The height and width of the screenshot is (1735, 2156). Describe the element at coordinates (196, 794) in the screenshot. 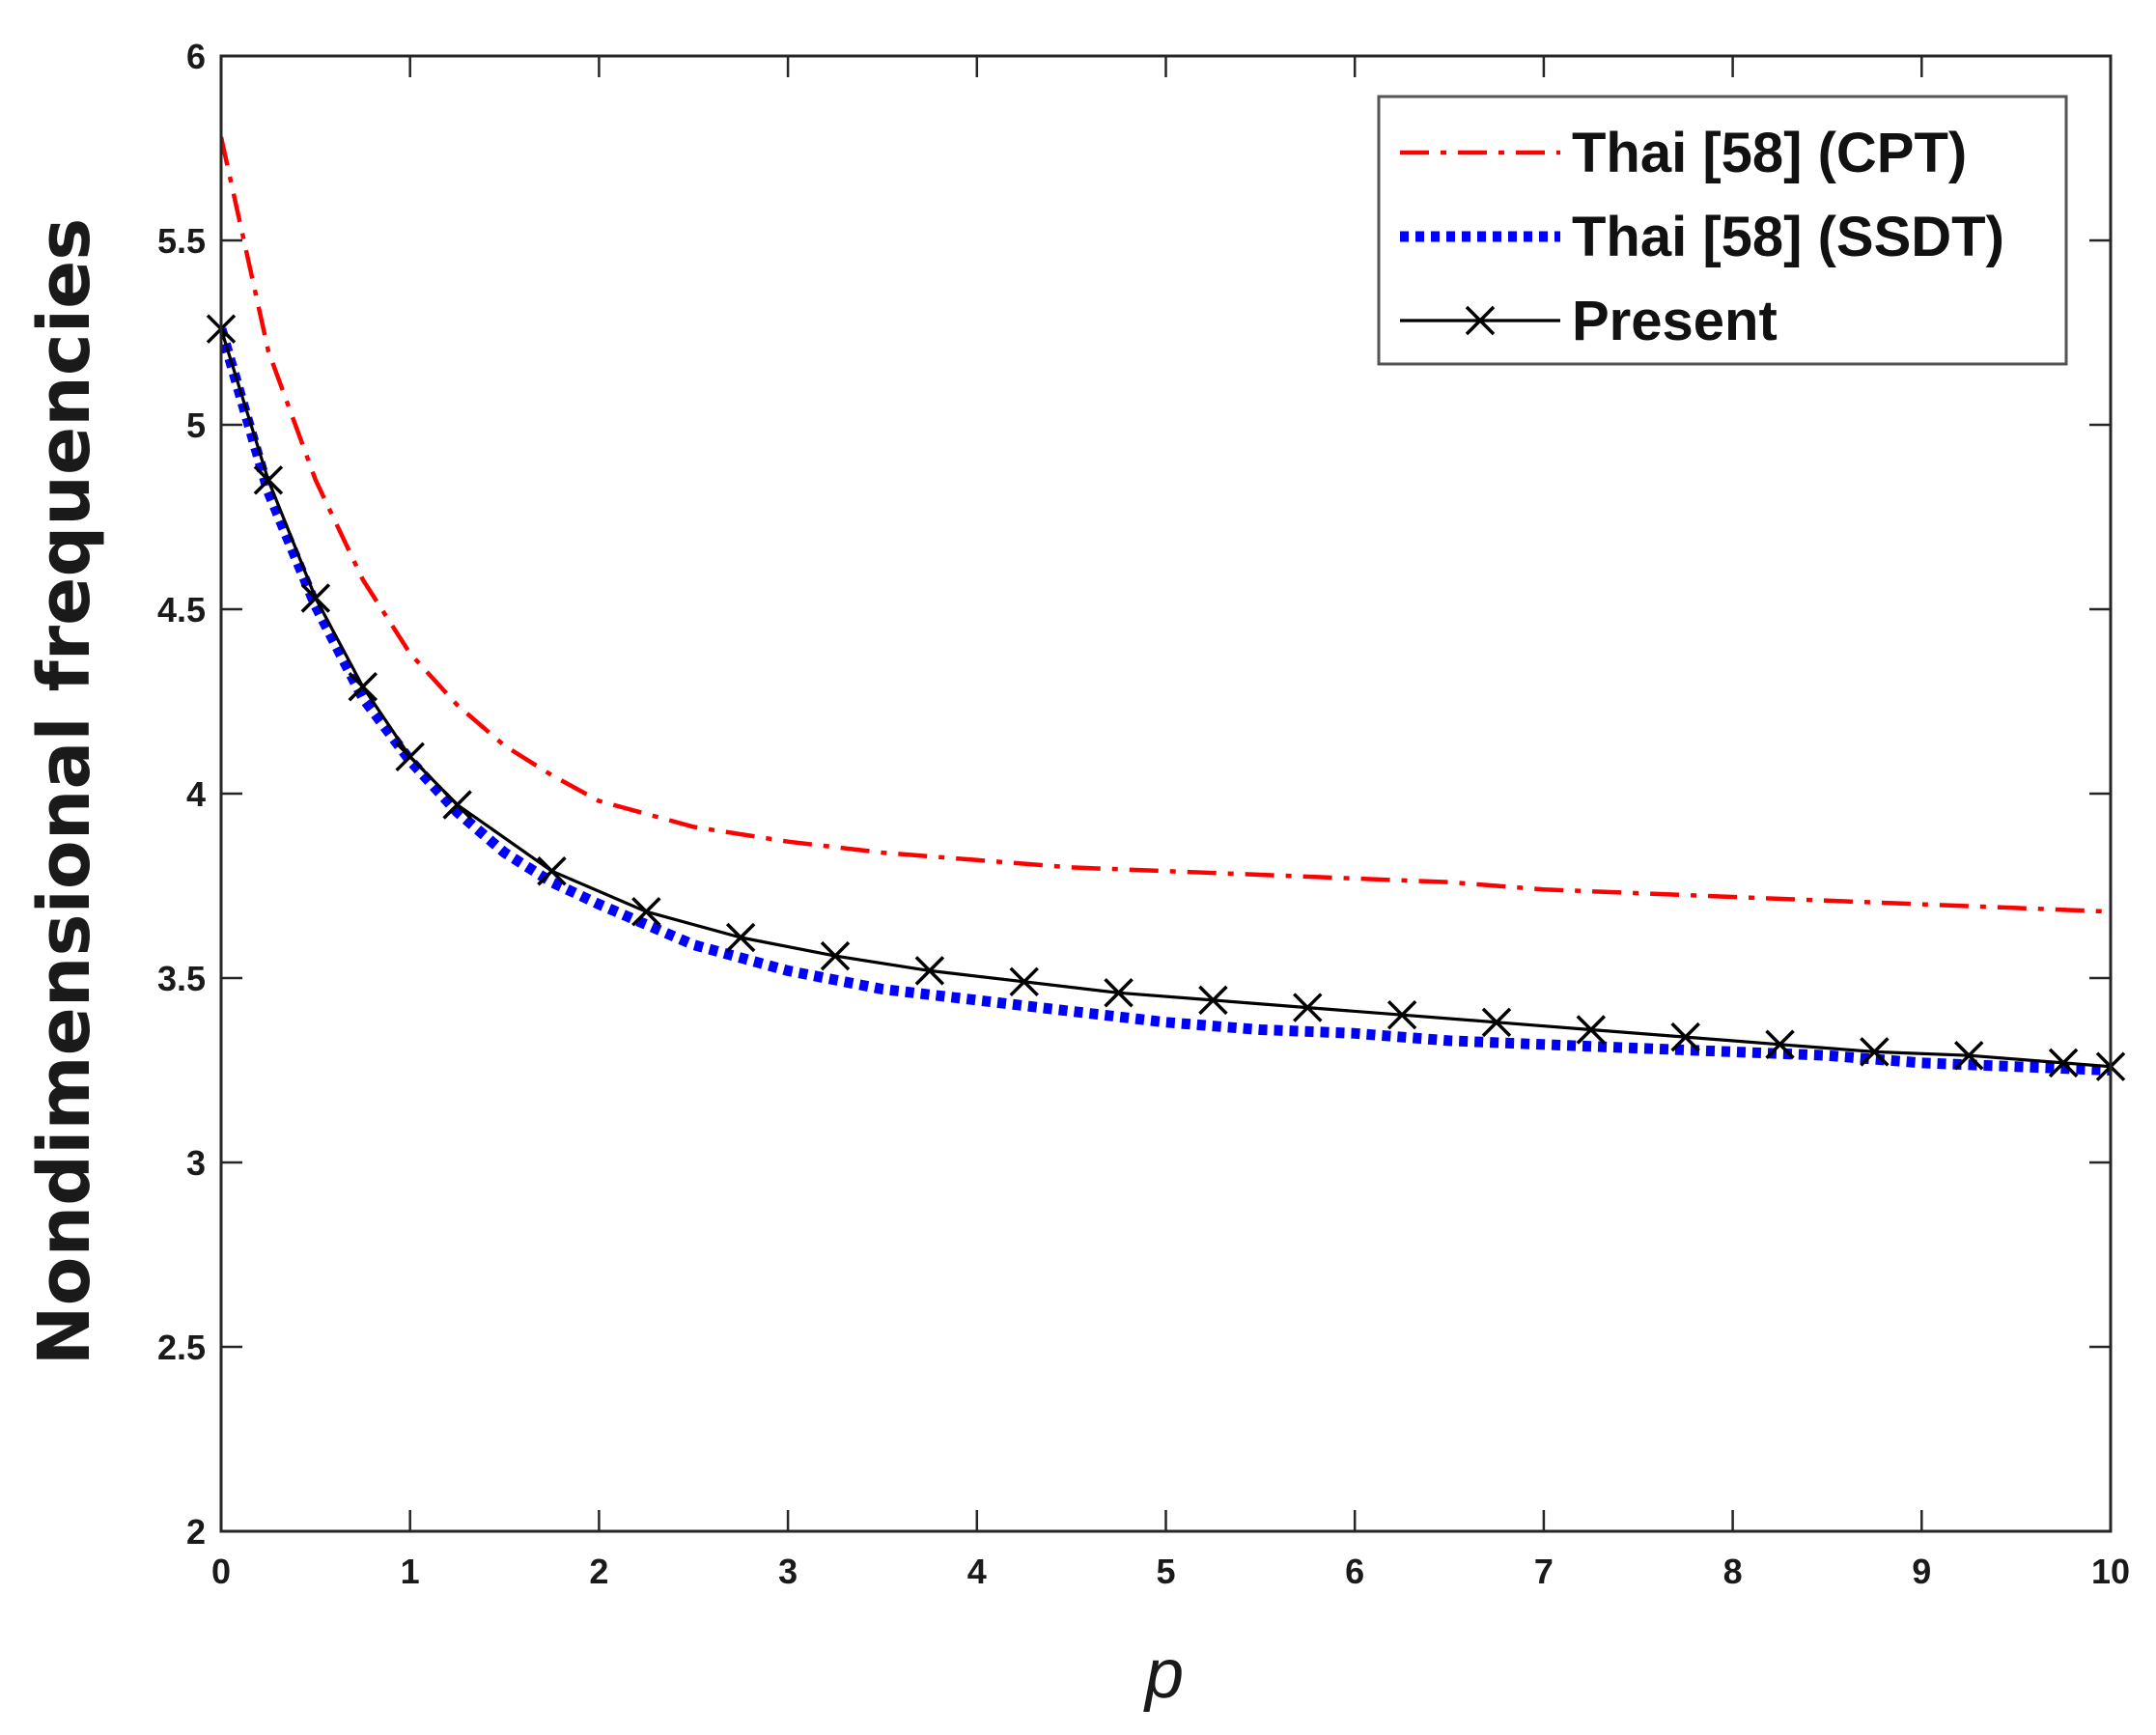

I see `y-tick-label: 4` at that location.